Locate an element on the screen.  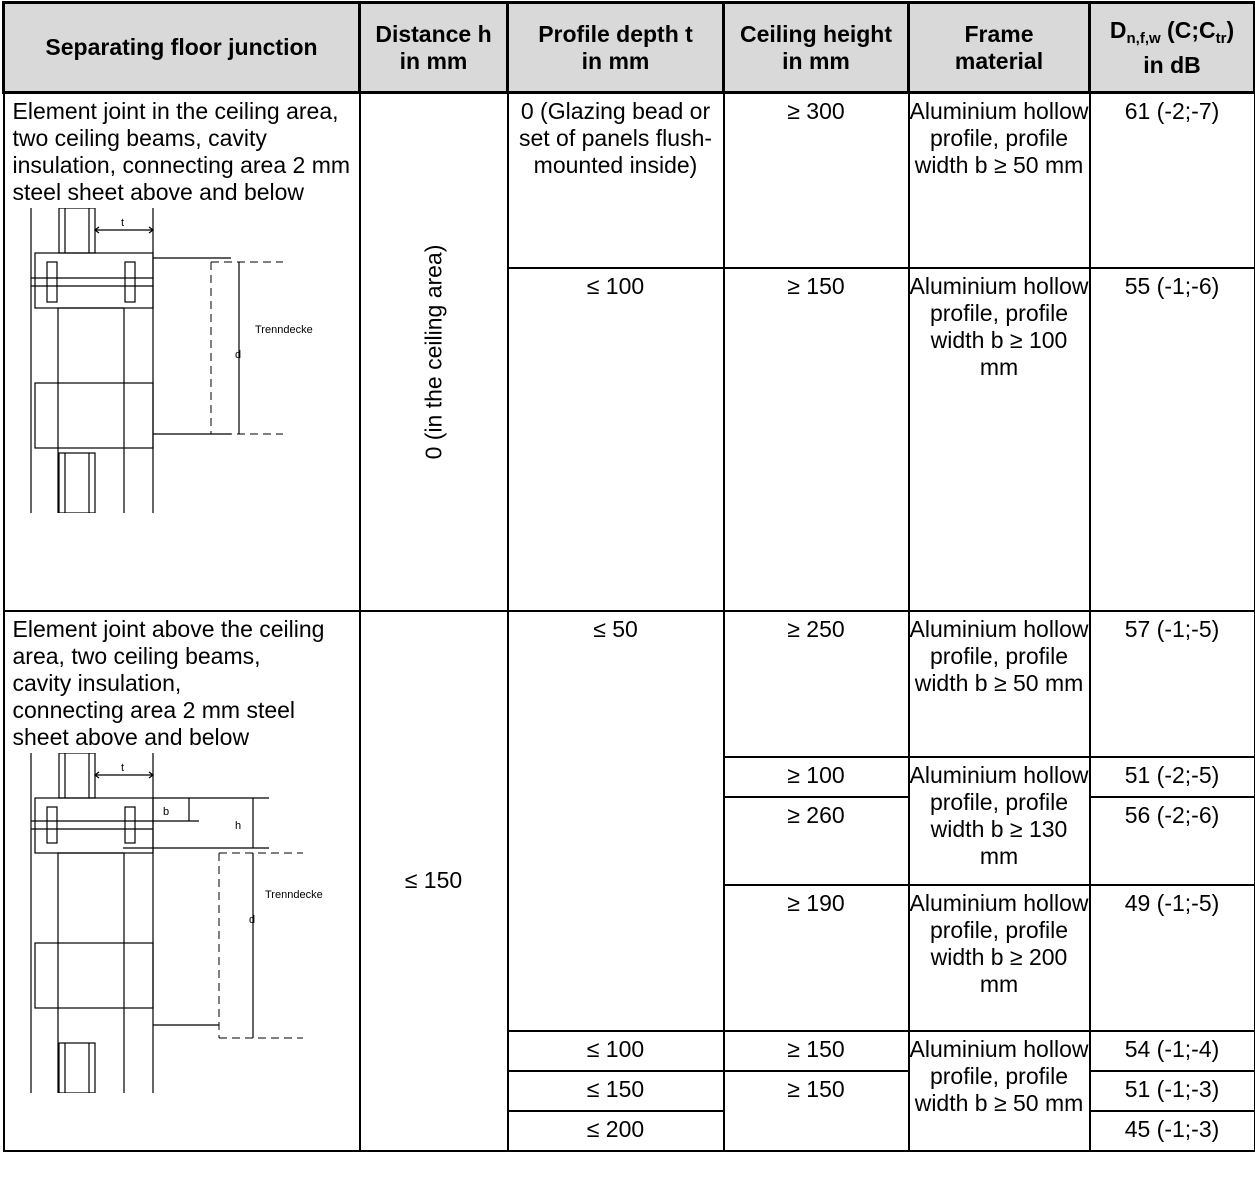
distance-cell-1: 0 (in the ceiling area) is located at coordinates (433, 351).